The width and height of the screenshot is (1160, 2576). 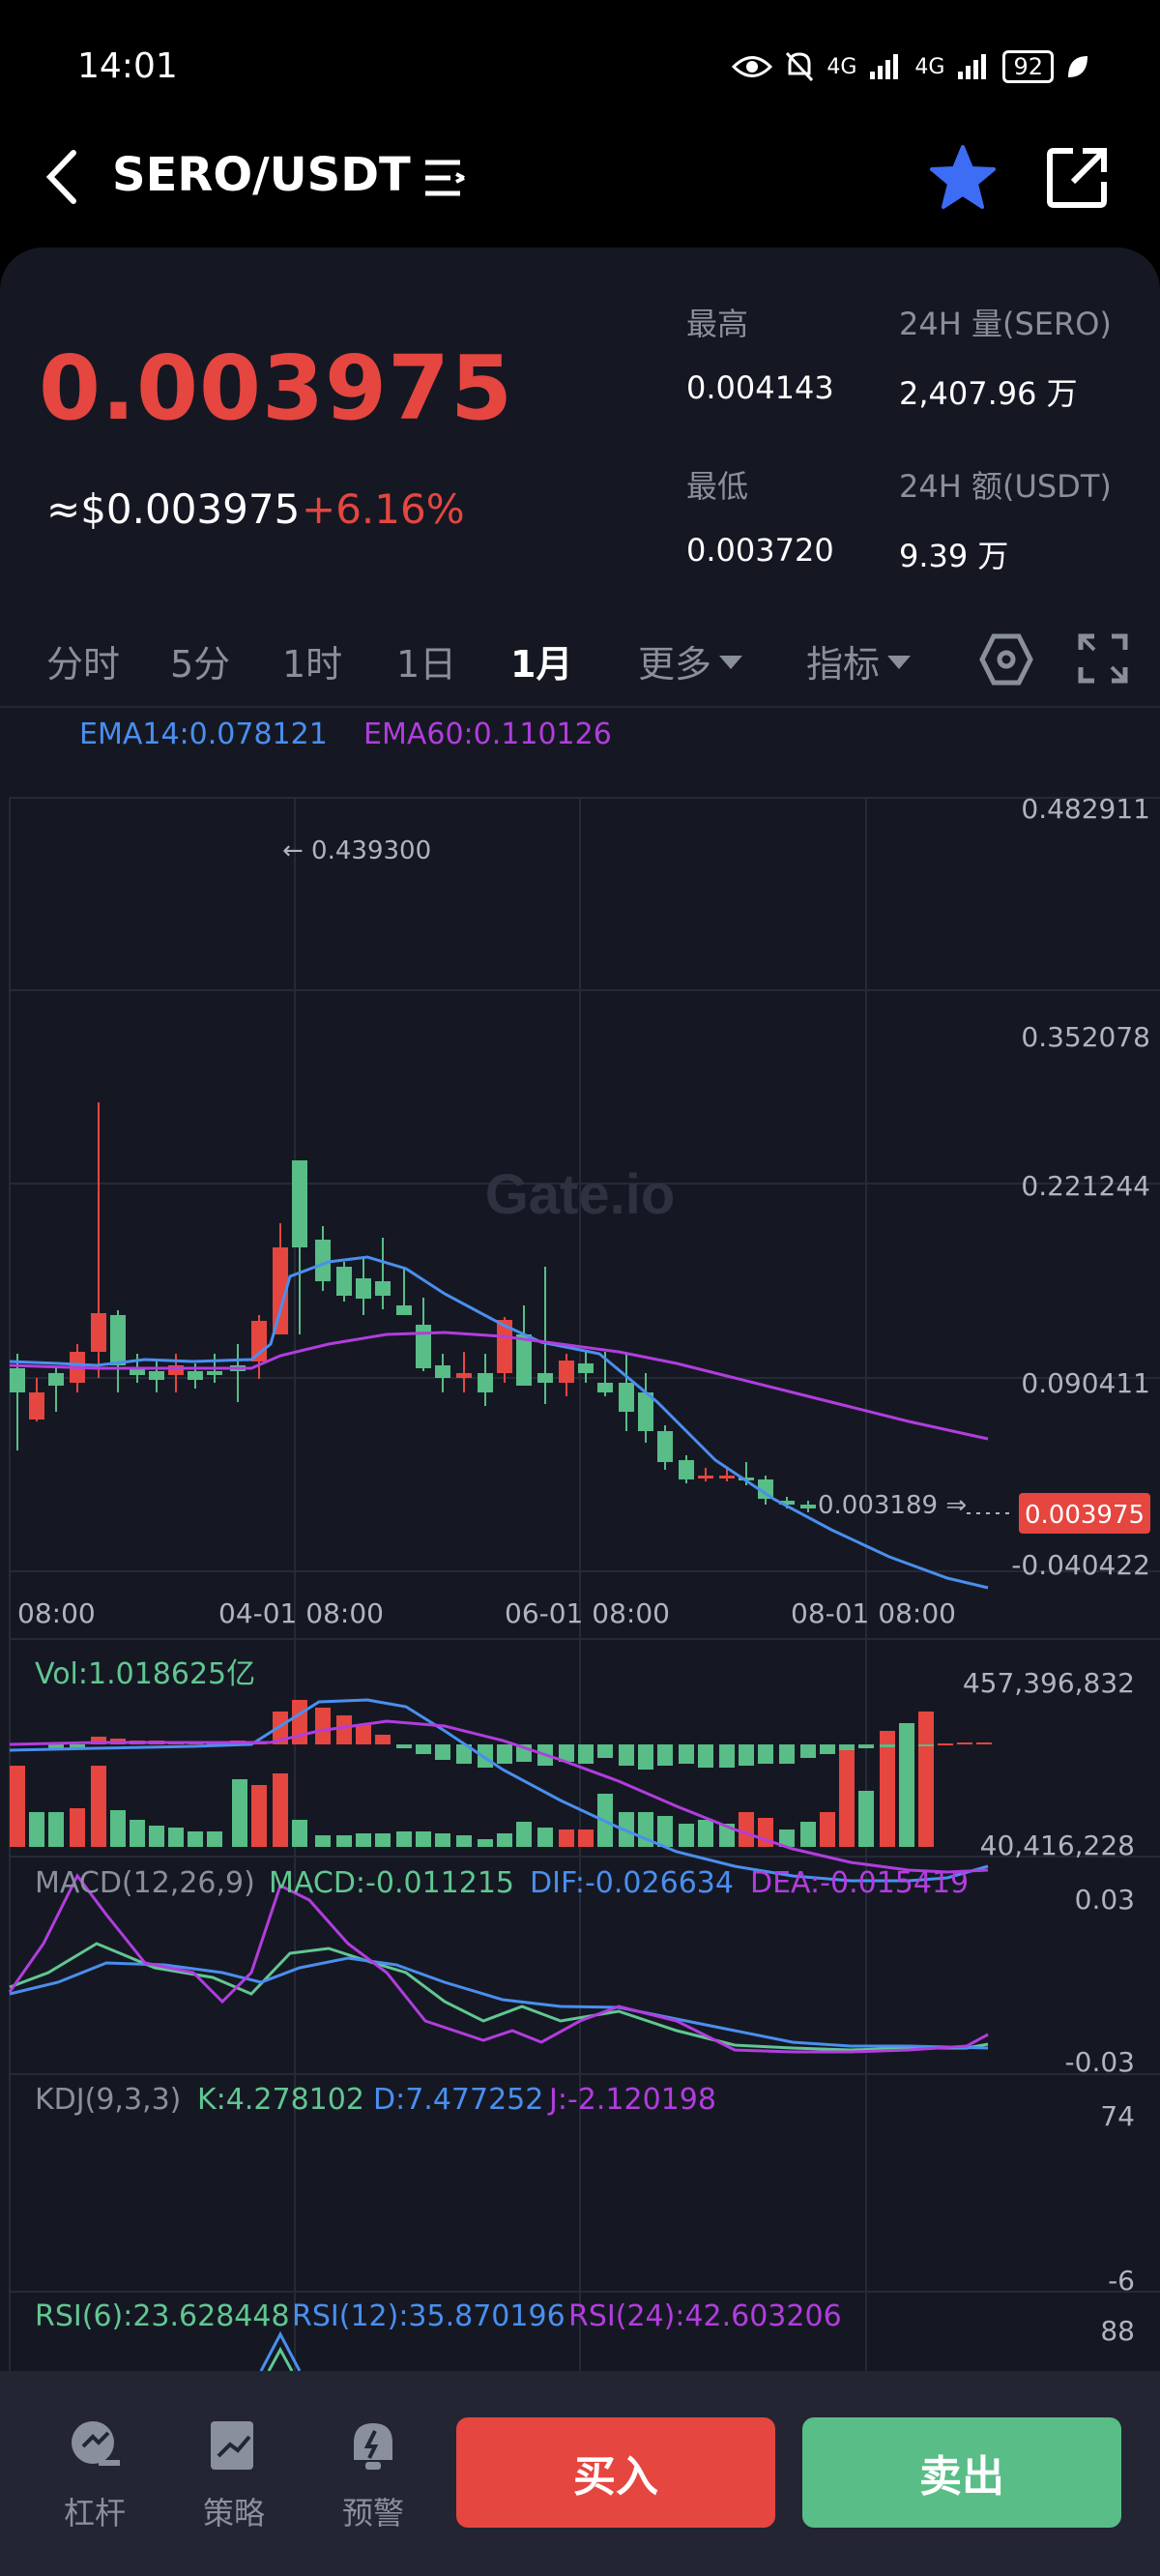 What do you see at coordinates (373, 2446) in the screenshot?
I see `alert-bell-icon` at bounding box center [373, 2446].